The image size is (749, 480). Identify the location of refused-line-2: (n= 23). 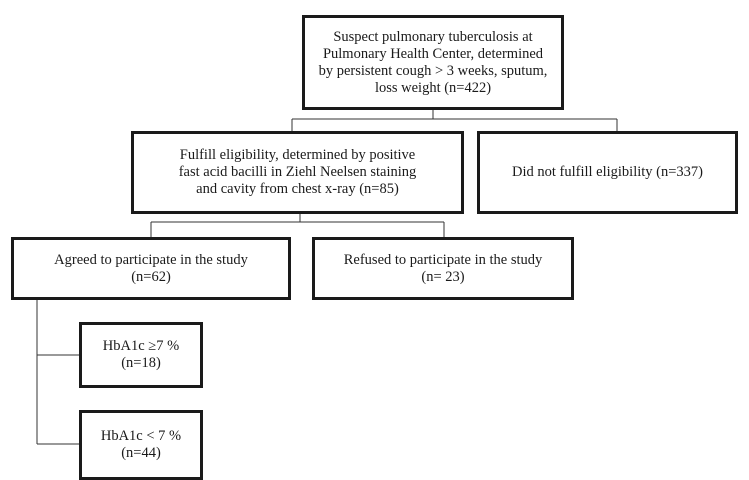
(443, 276).